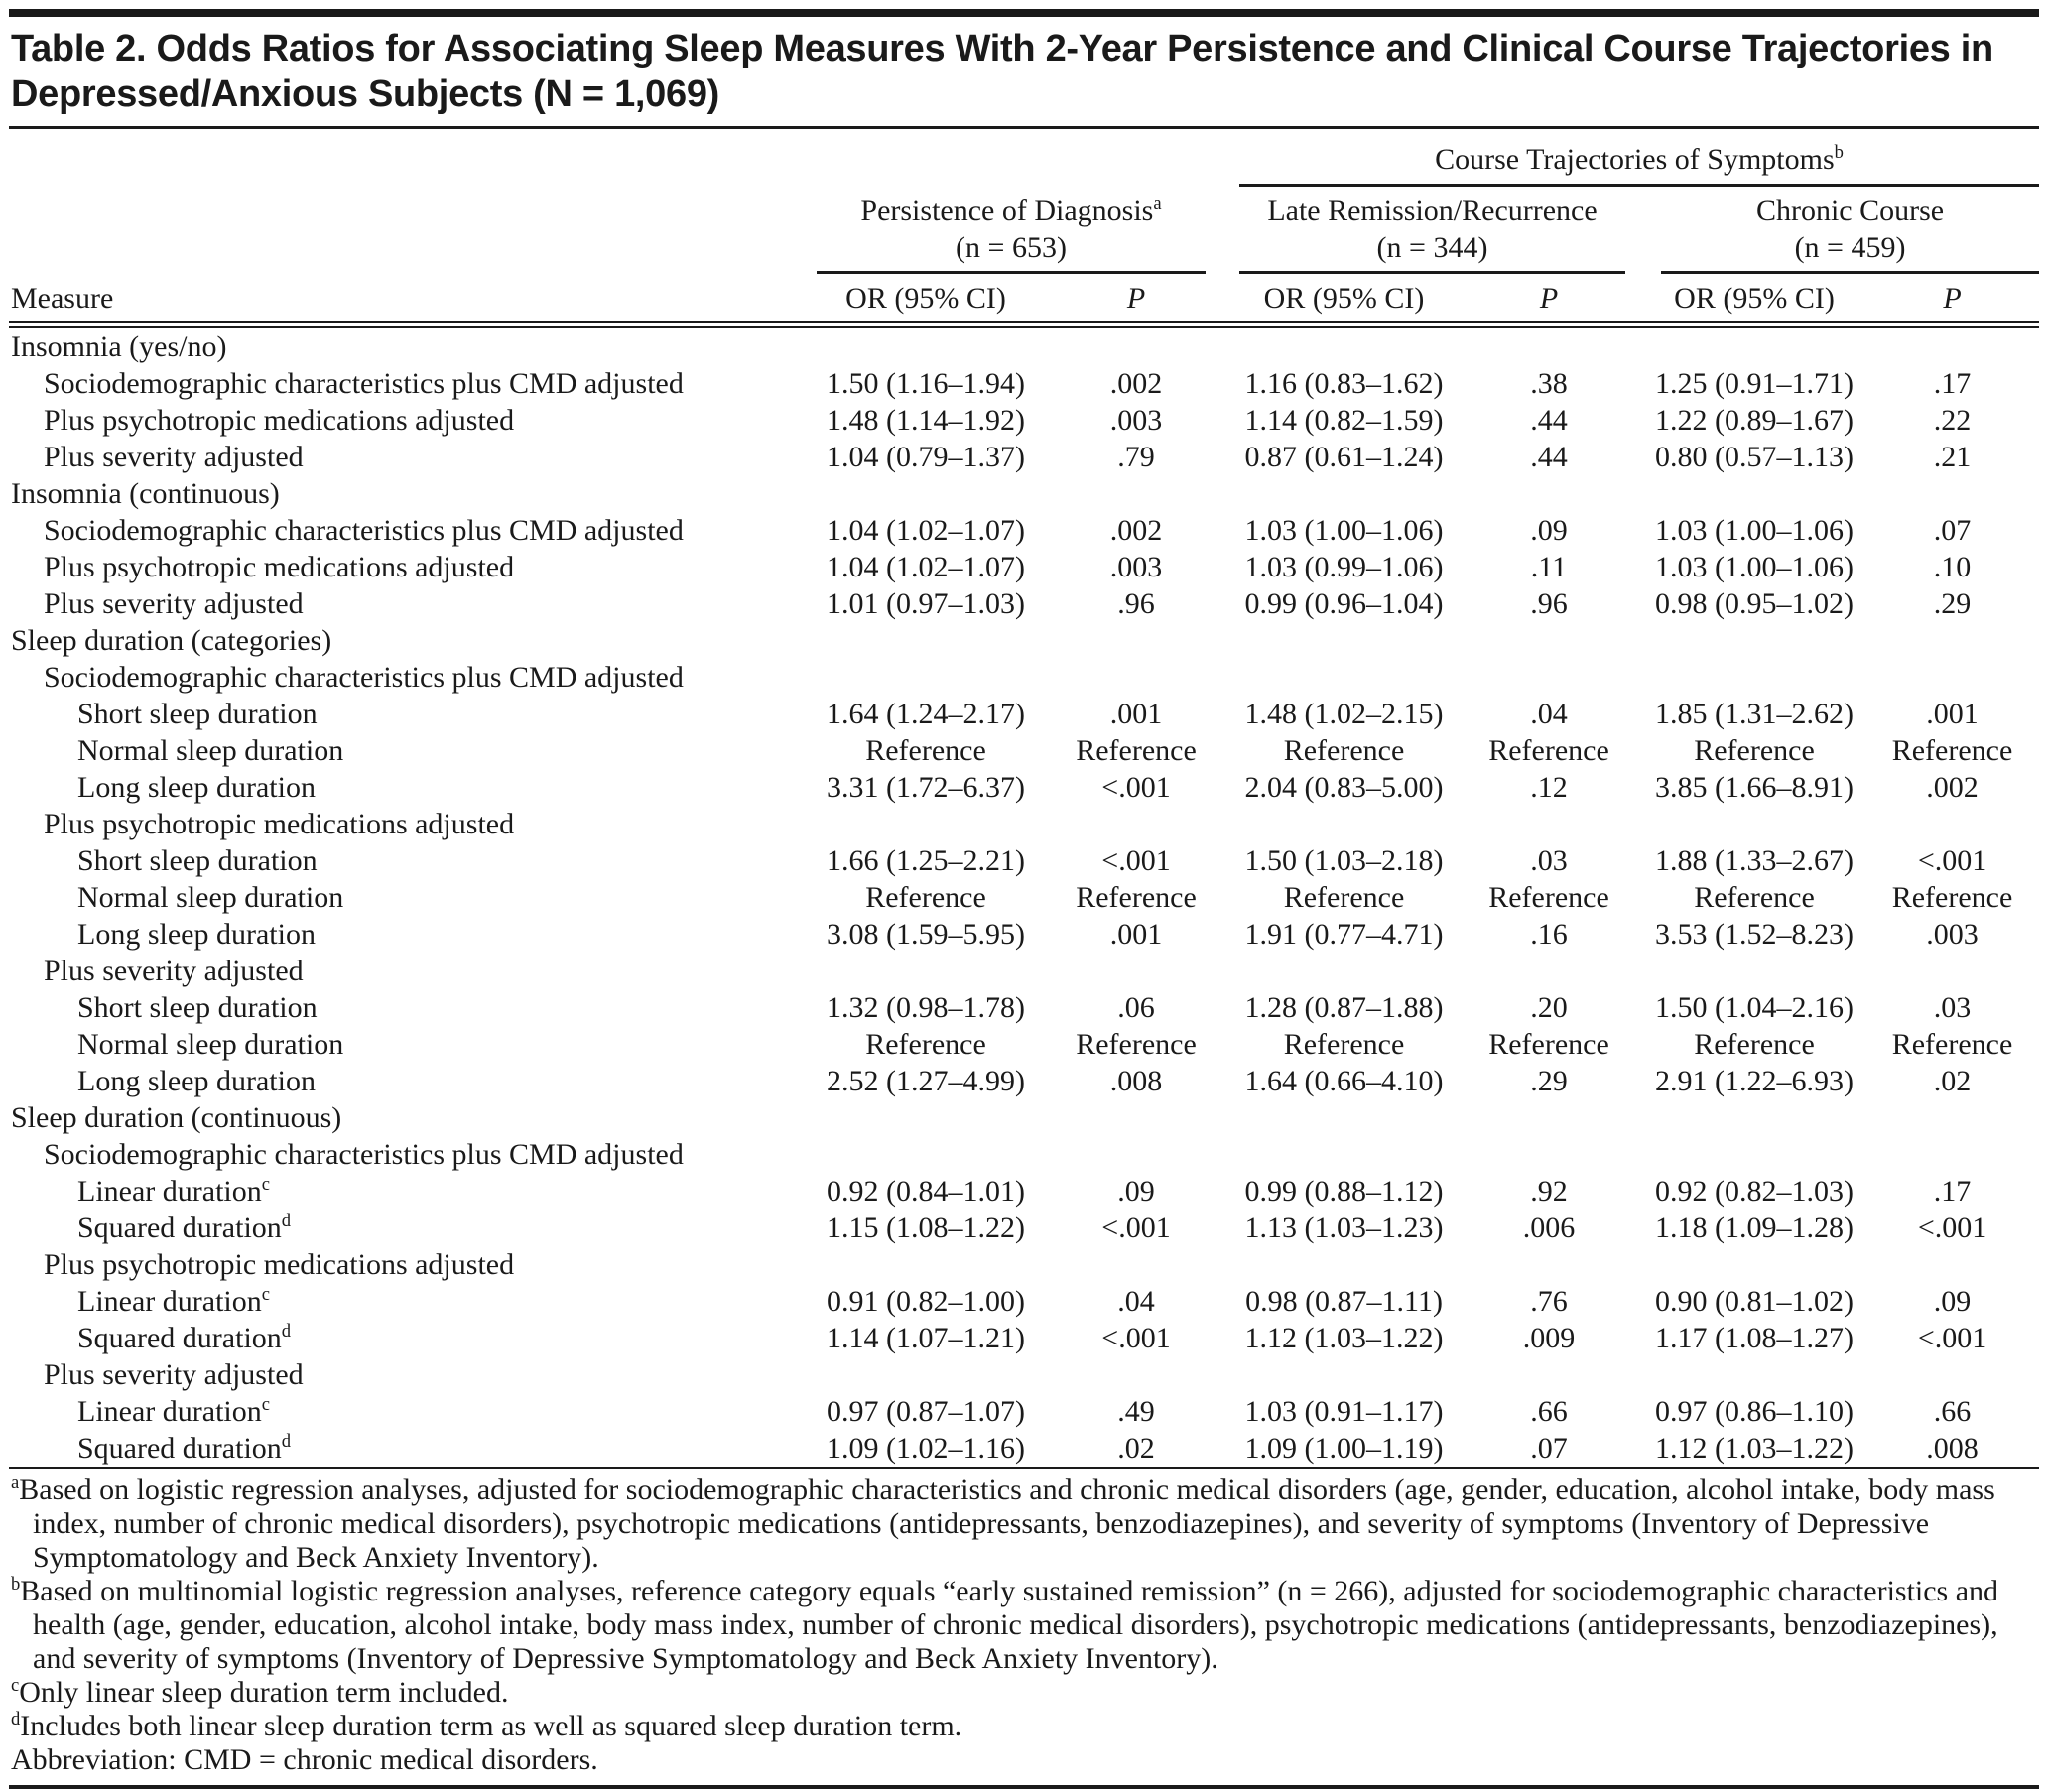 Image resolution: width=2048 pixels, height=1792 pixels. Describe the element at coordinates (1754, 714) in the screenshot. I see `or-ci-cell: 1.85 (1.31–2.62)` at that location.